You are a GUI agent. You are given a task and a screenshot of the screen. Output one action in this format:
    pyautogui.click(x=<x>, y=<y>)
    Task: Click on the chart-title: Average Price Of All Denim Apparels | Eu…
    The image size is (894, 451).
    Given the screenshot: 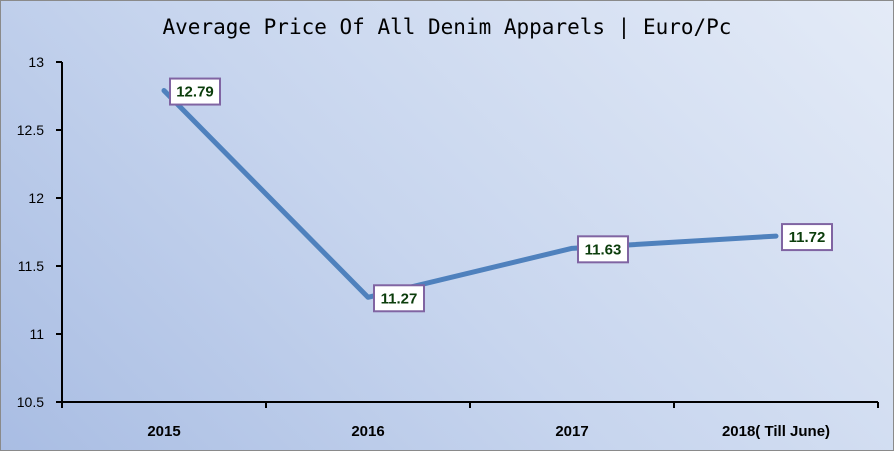 What is the action you would take?
    pyautogui.click(x=447, y=27)
    